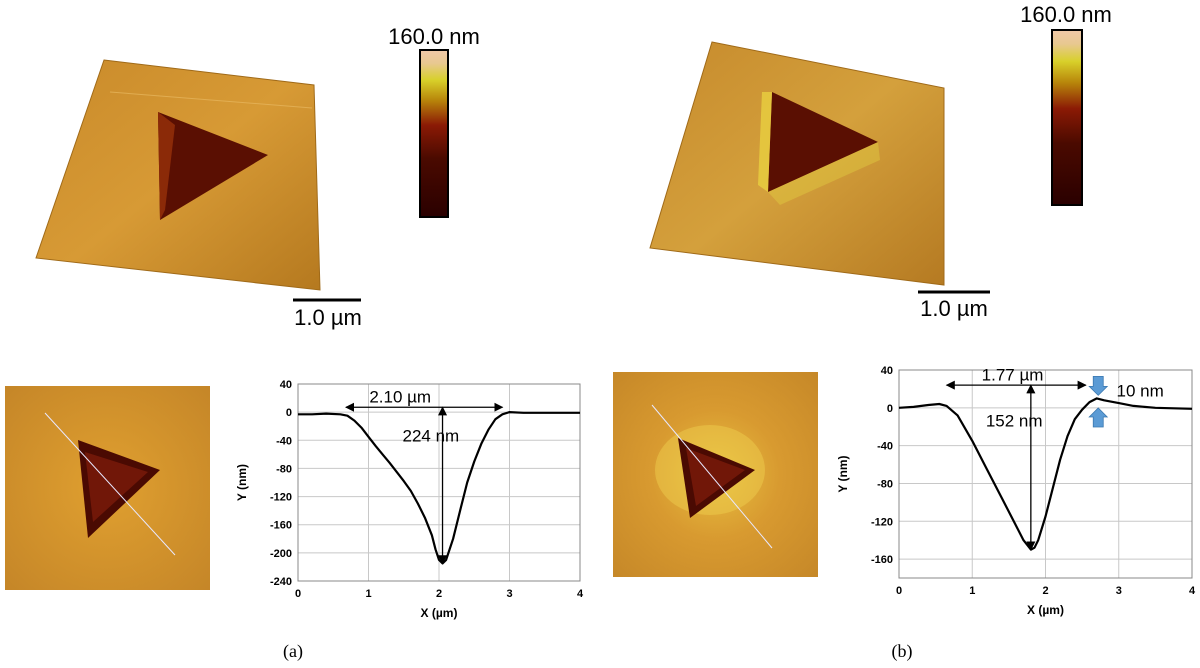 The image size is (1200, 668). Describe the element at coordinates (400, 396) in the screenshot. I see `width-annotation: 2.10 µm` at that location.